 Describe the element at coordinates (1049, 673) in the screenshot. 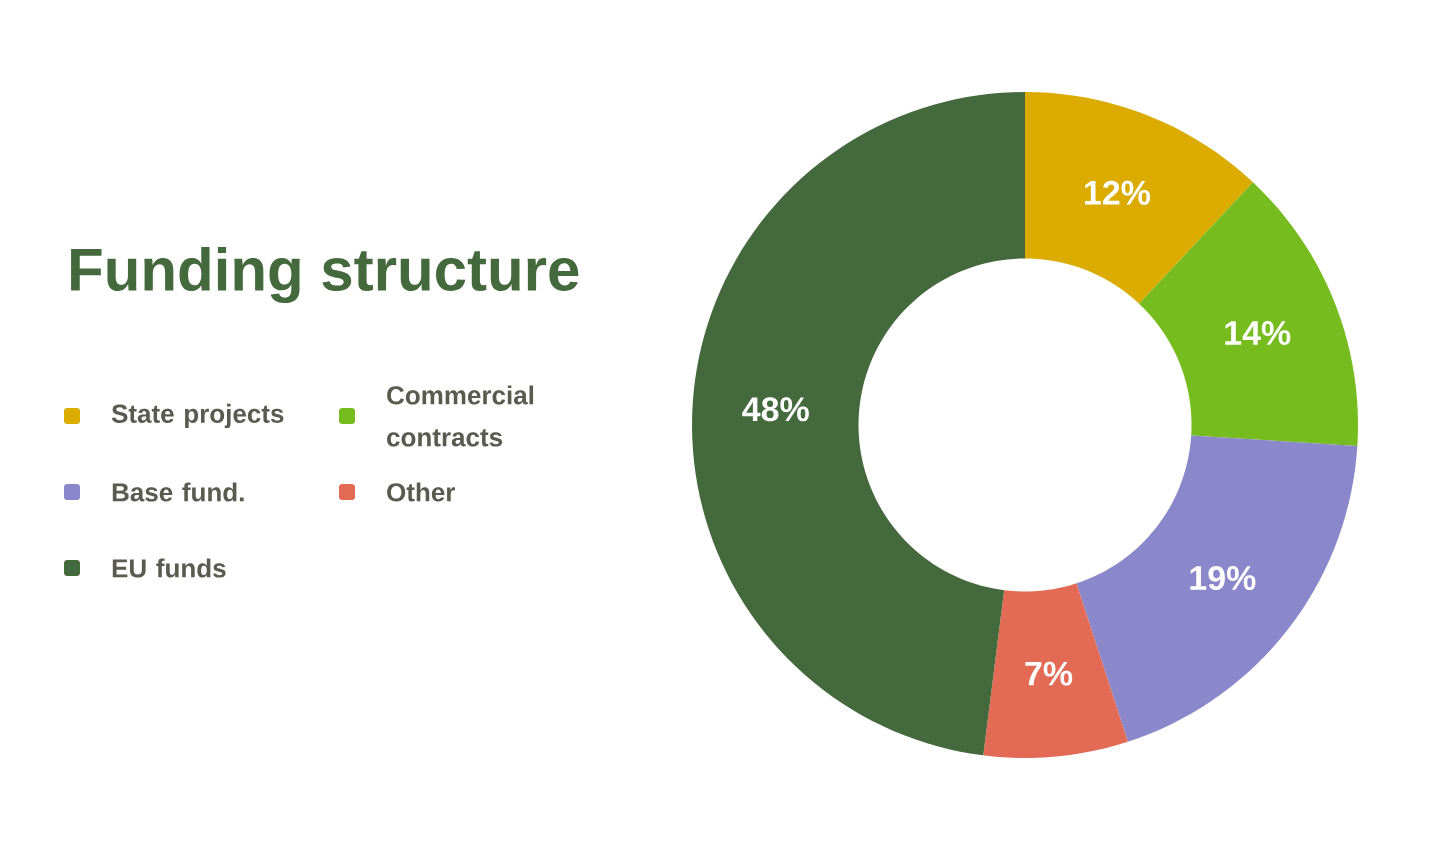

I see `data-label: 7%` at that location.